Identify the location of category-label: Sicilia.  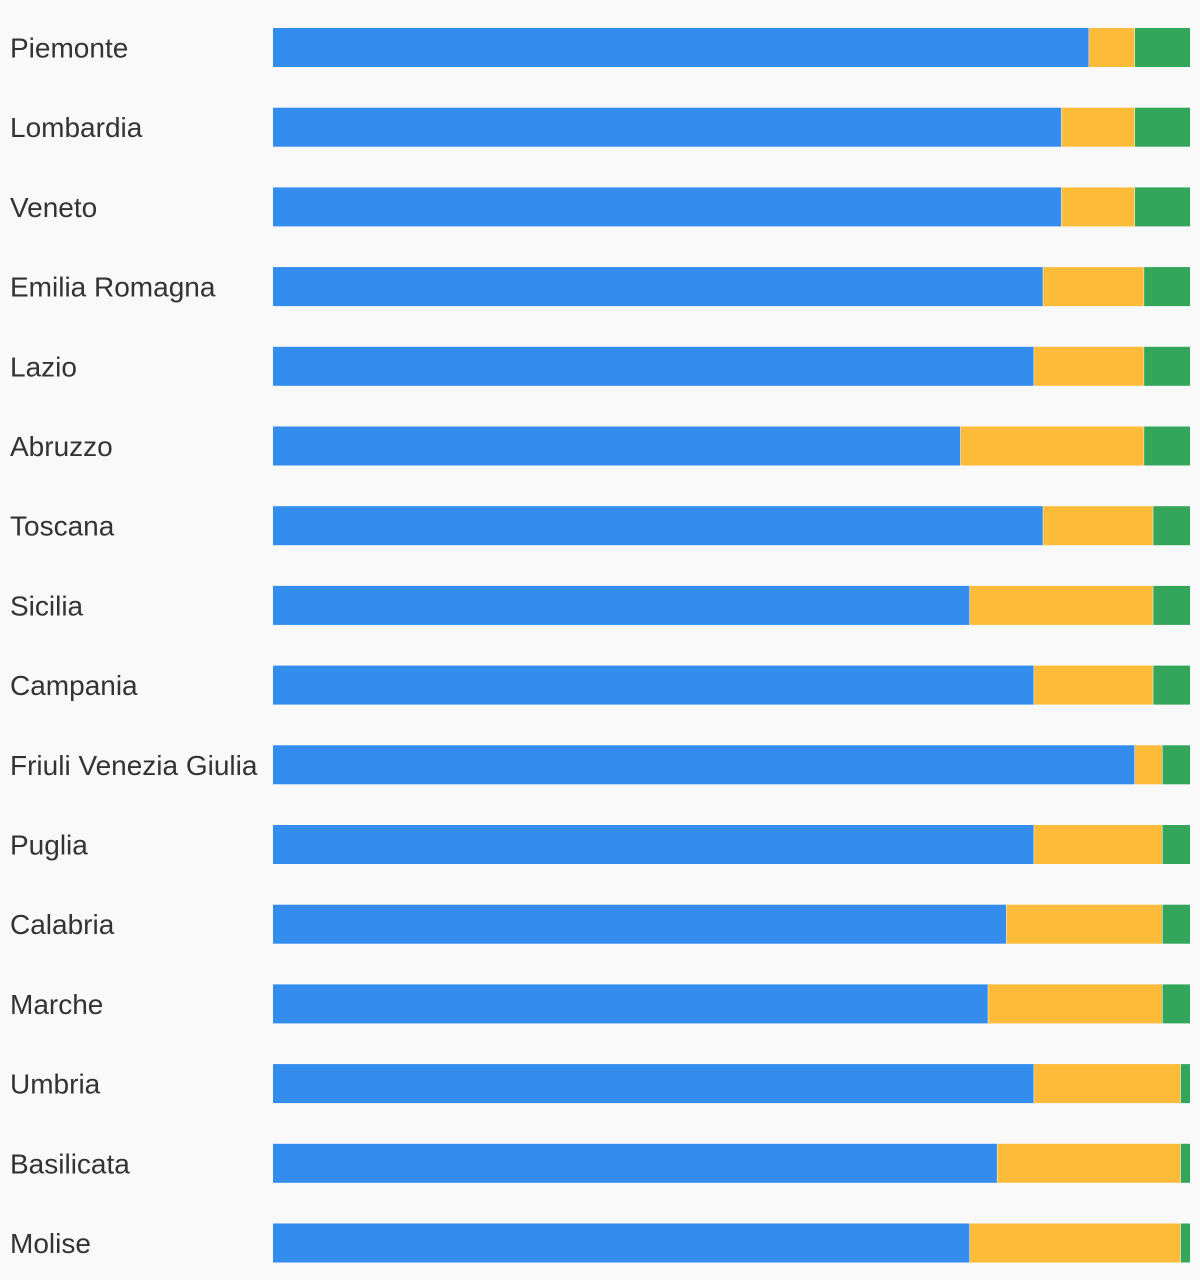
(47, 605).